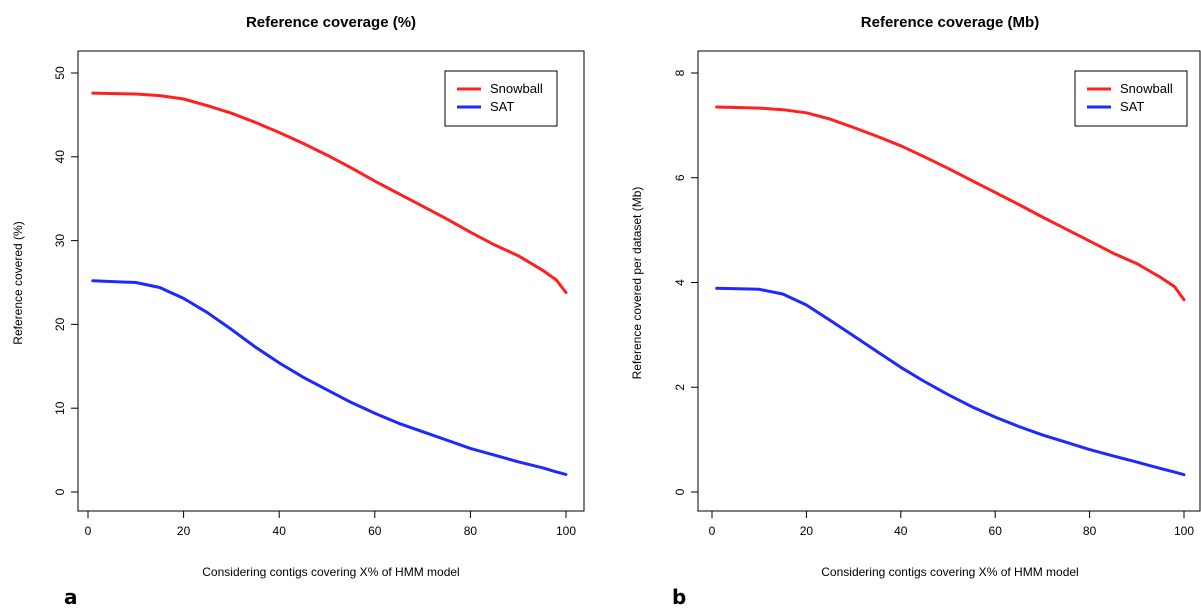  What do you see at coordinates (680, 387) in the screenshot?
I see `y-tick-label: 2` at bounding box center [680, 387].